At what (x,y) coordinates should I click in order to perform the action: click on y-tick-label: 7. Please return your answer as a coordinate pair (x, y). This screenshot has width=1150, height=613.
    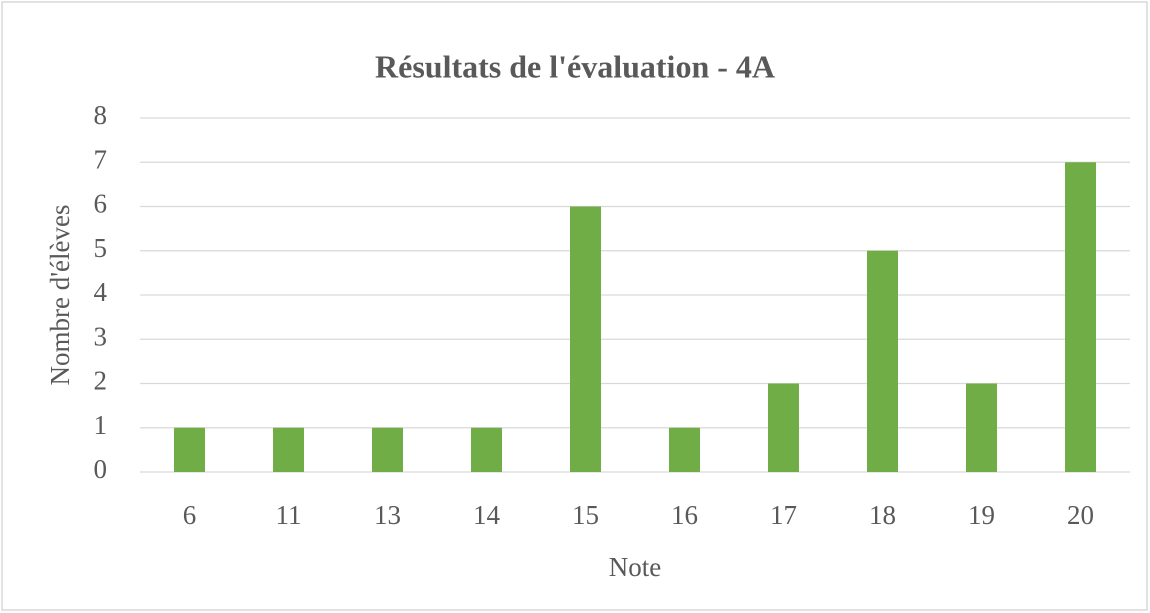
    Looking at the image, I should click on (101, 159).